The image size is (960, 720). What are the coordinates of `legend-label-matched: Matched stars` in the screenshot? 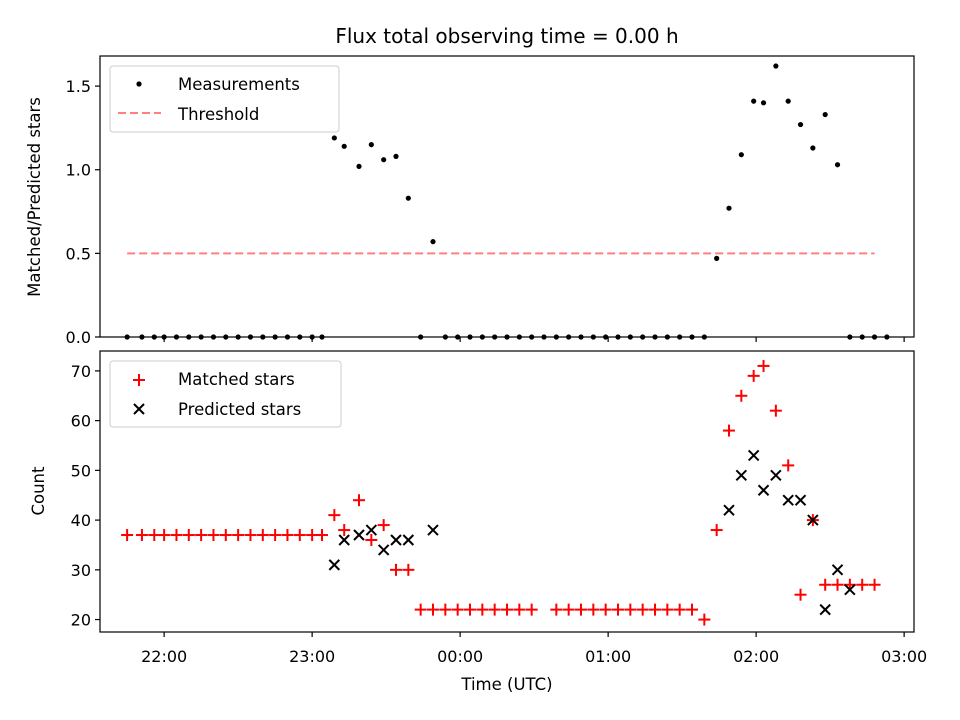 It's located at (236, 379).